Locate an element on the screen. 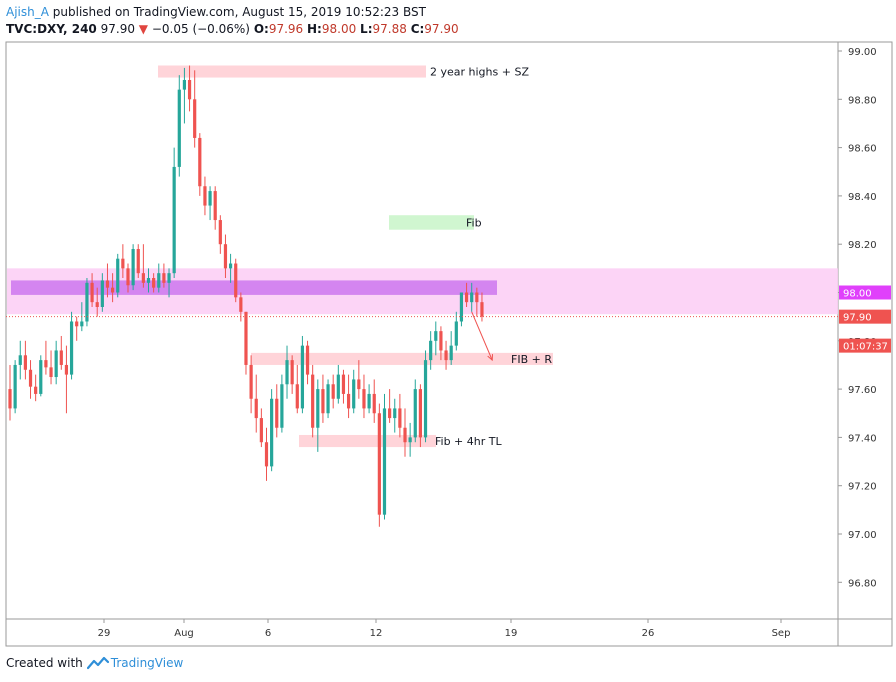  tradingview-link: TradingView is located at coordinates (147, 663).